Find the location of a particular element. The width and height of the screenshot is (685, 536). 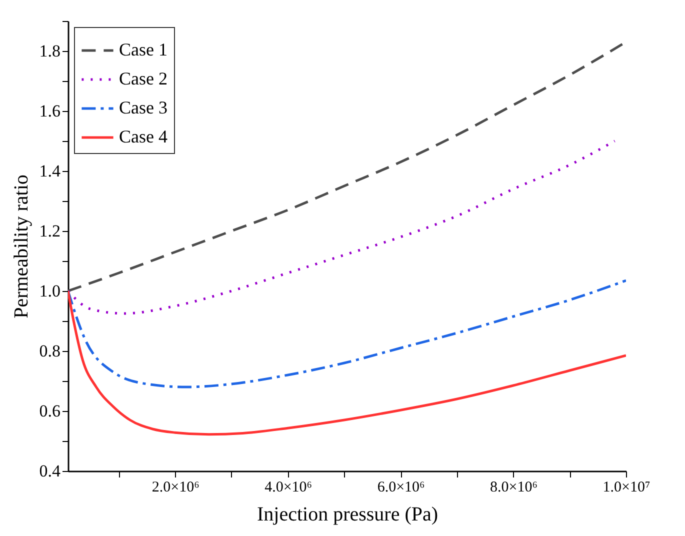

y-tick-label: 0.4 is located at coordinates (50, 471).